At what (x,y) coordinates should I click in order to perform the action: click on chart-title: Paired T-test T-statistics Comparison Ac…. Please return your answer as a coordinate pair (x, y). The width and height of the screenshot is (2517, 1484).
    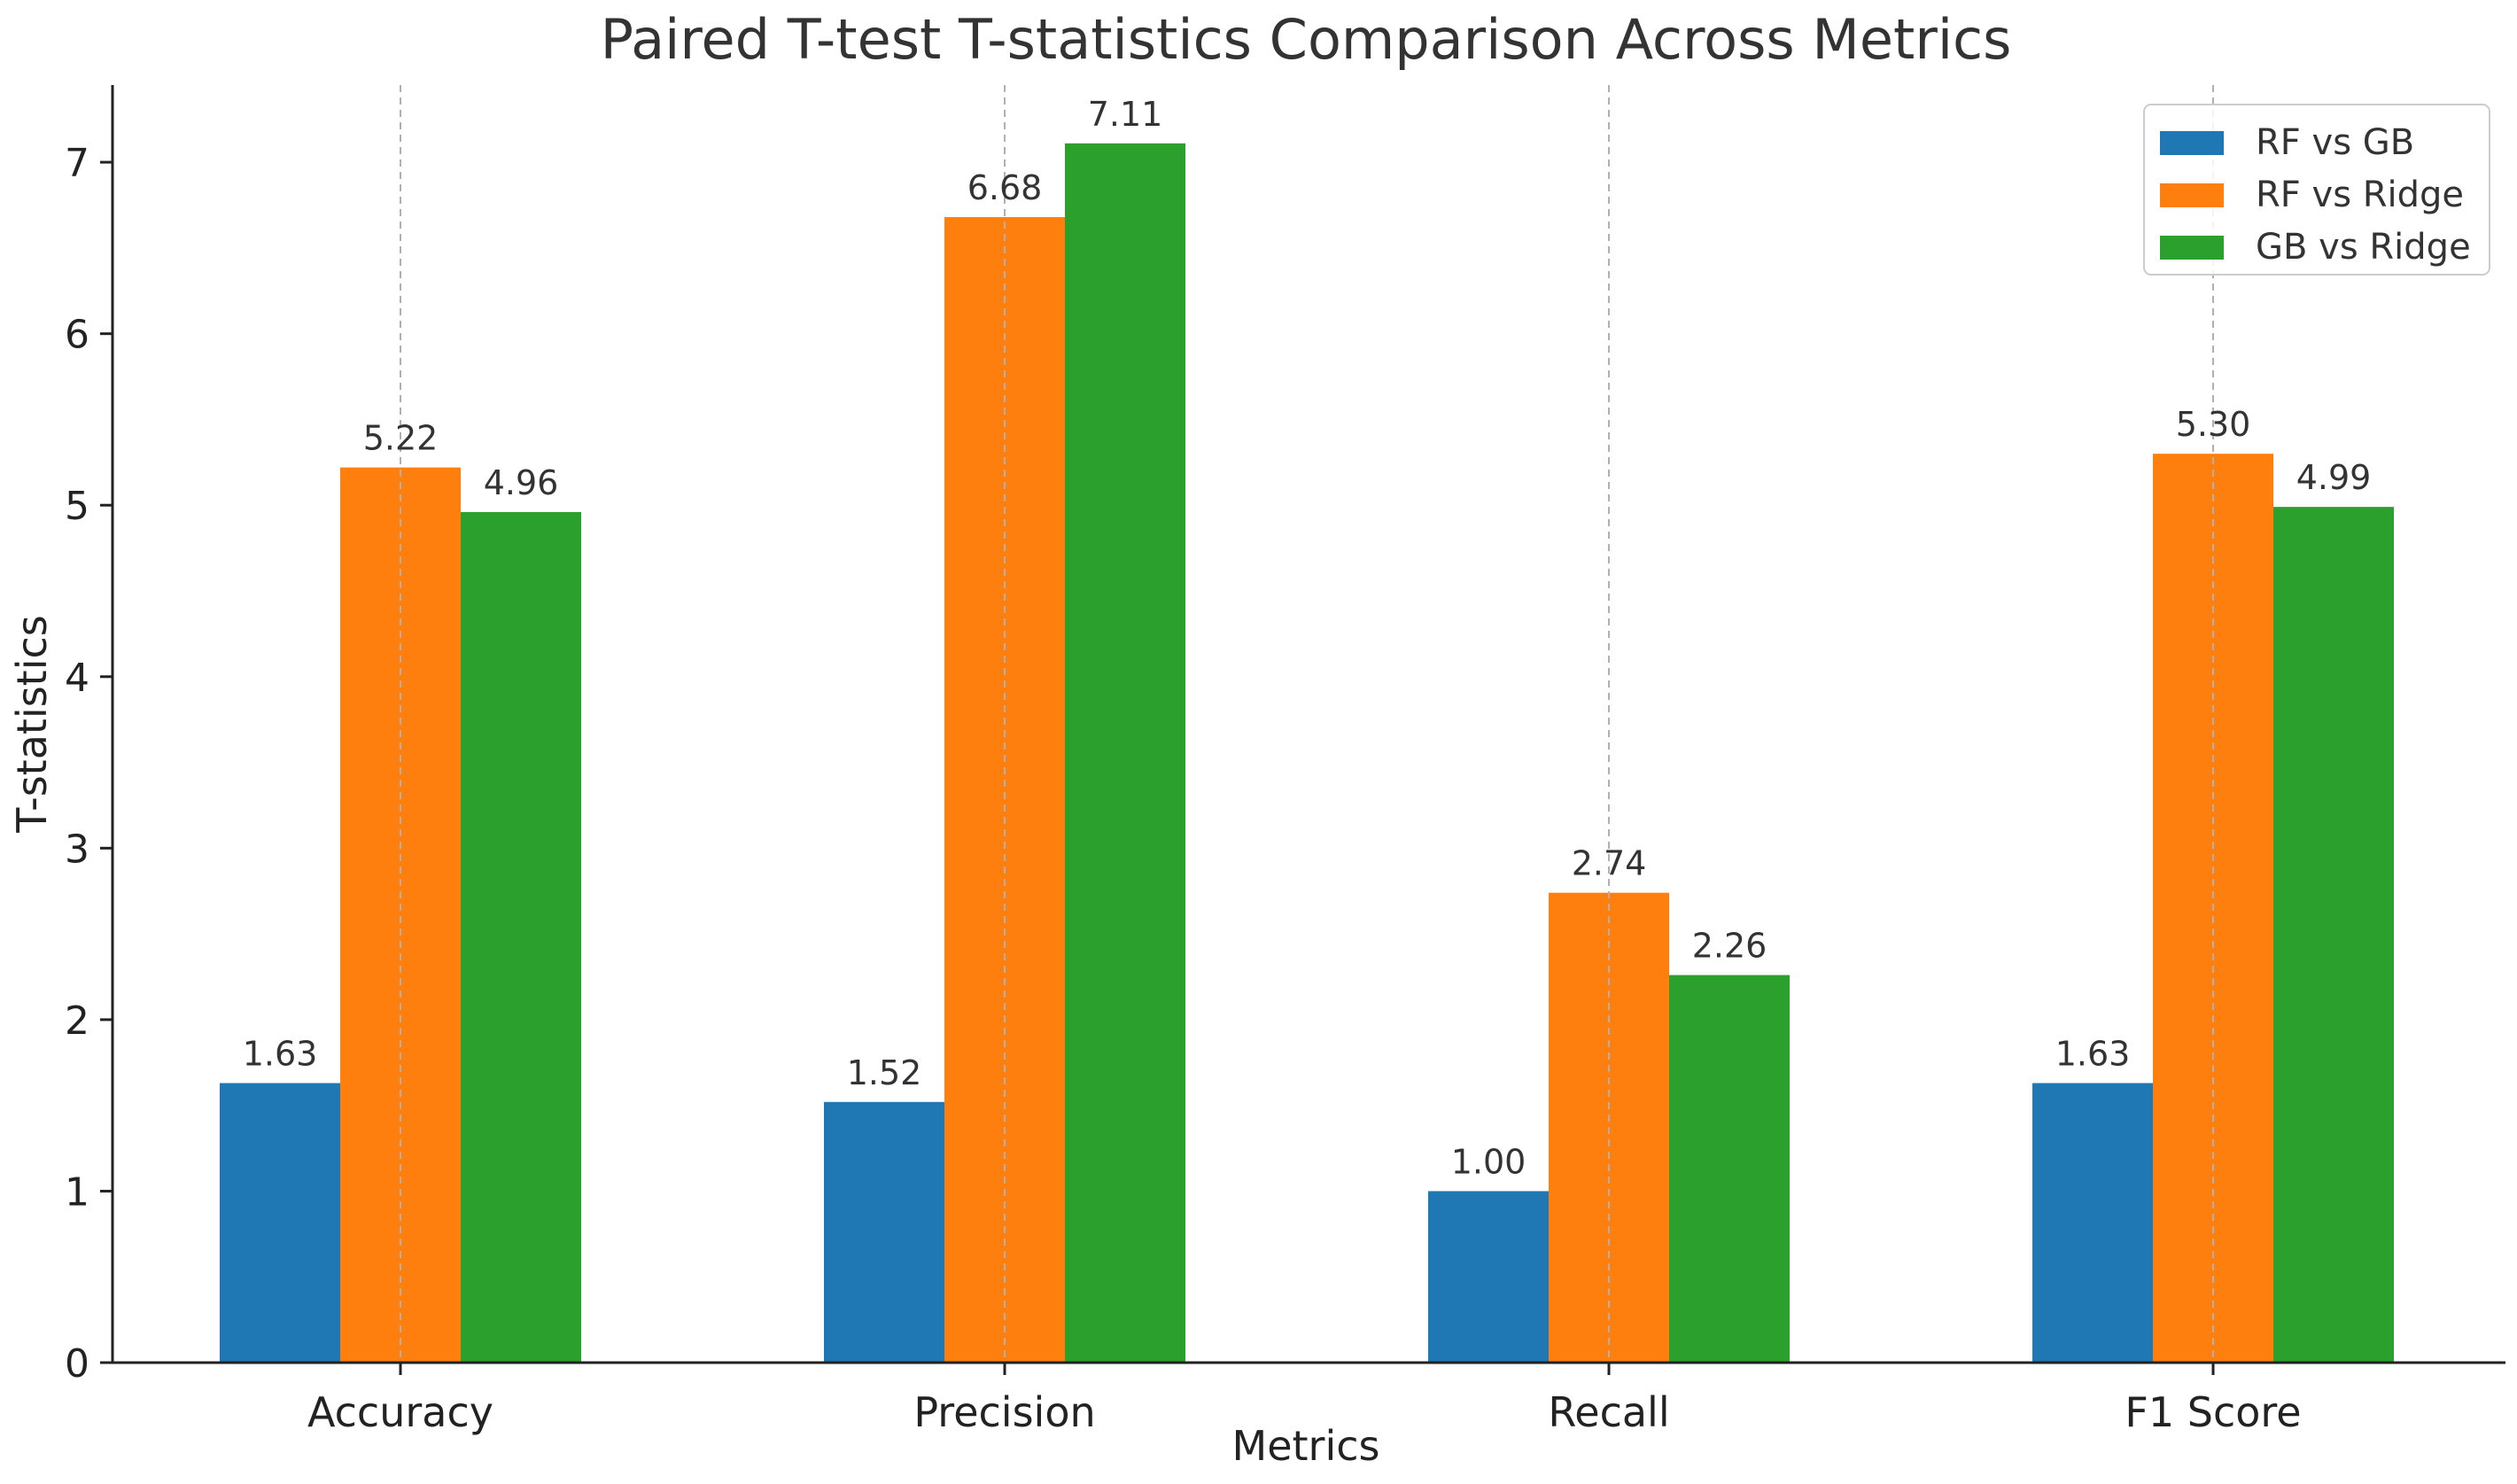
    Looking at the image, I should click on (1306, 39).